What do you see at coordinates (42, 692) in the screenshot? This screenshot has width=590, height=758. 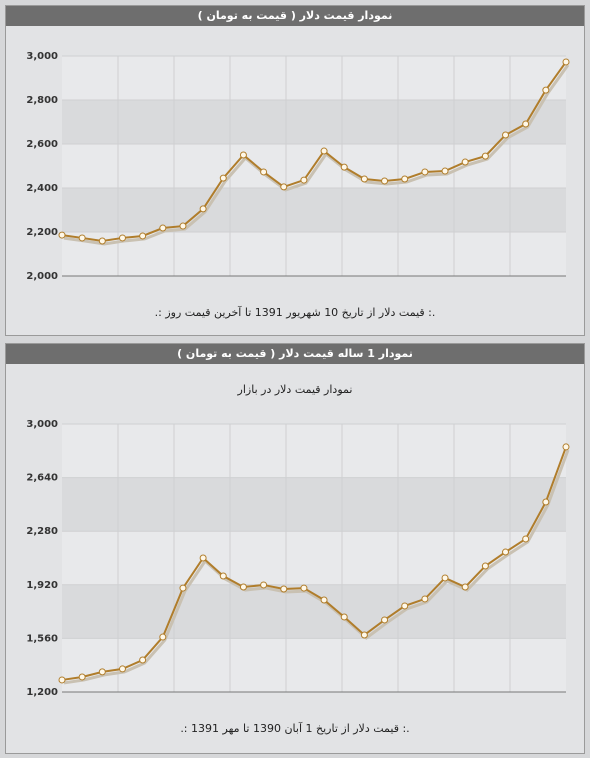 I see `y-tick-label: 1,200` at bounding box center [42, 692].